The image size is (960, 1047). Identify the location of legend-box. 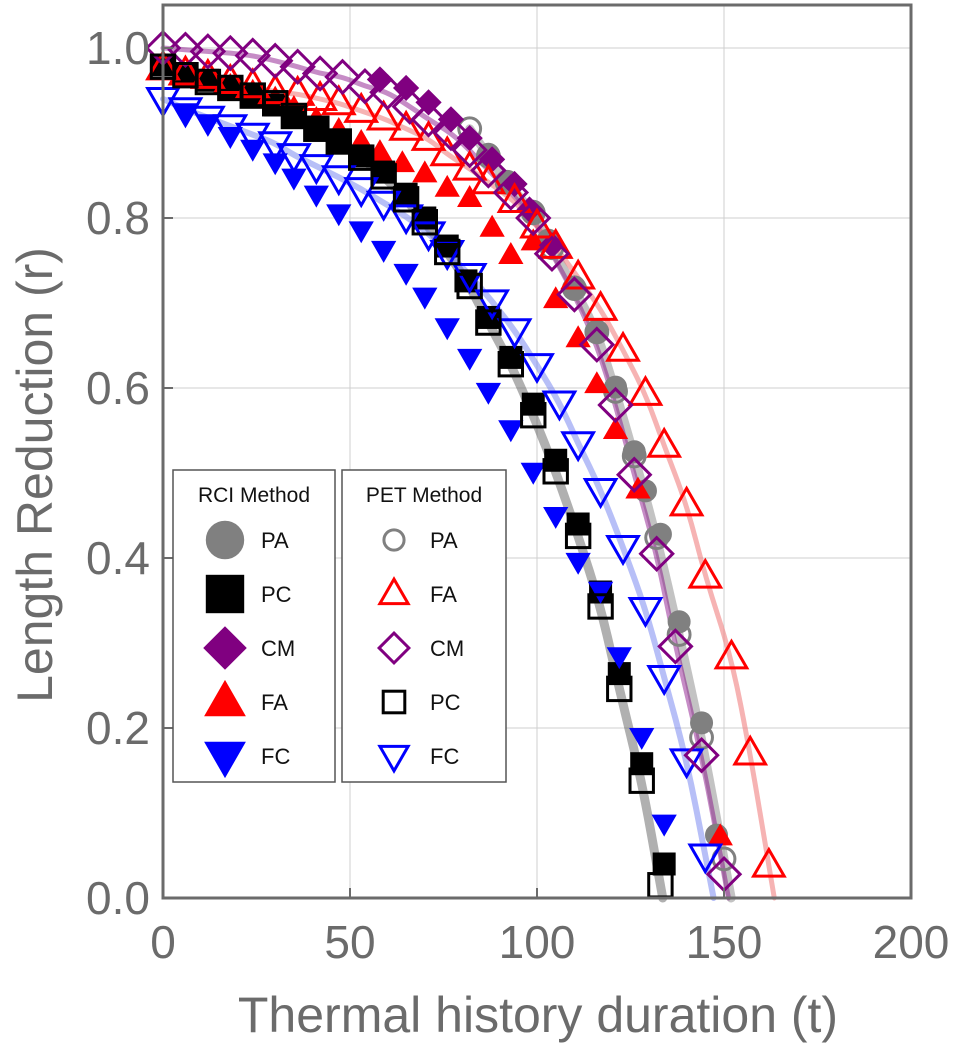
(254, 626).